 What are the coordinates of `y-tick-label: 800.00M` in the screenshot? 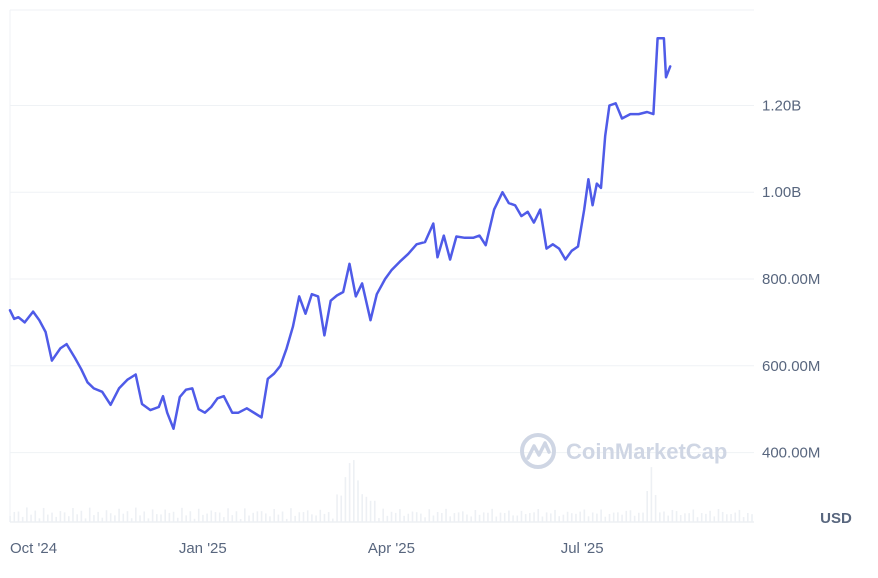 It's located at (791, 279).